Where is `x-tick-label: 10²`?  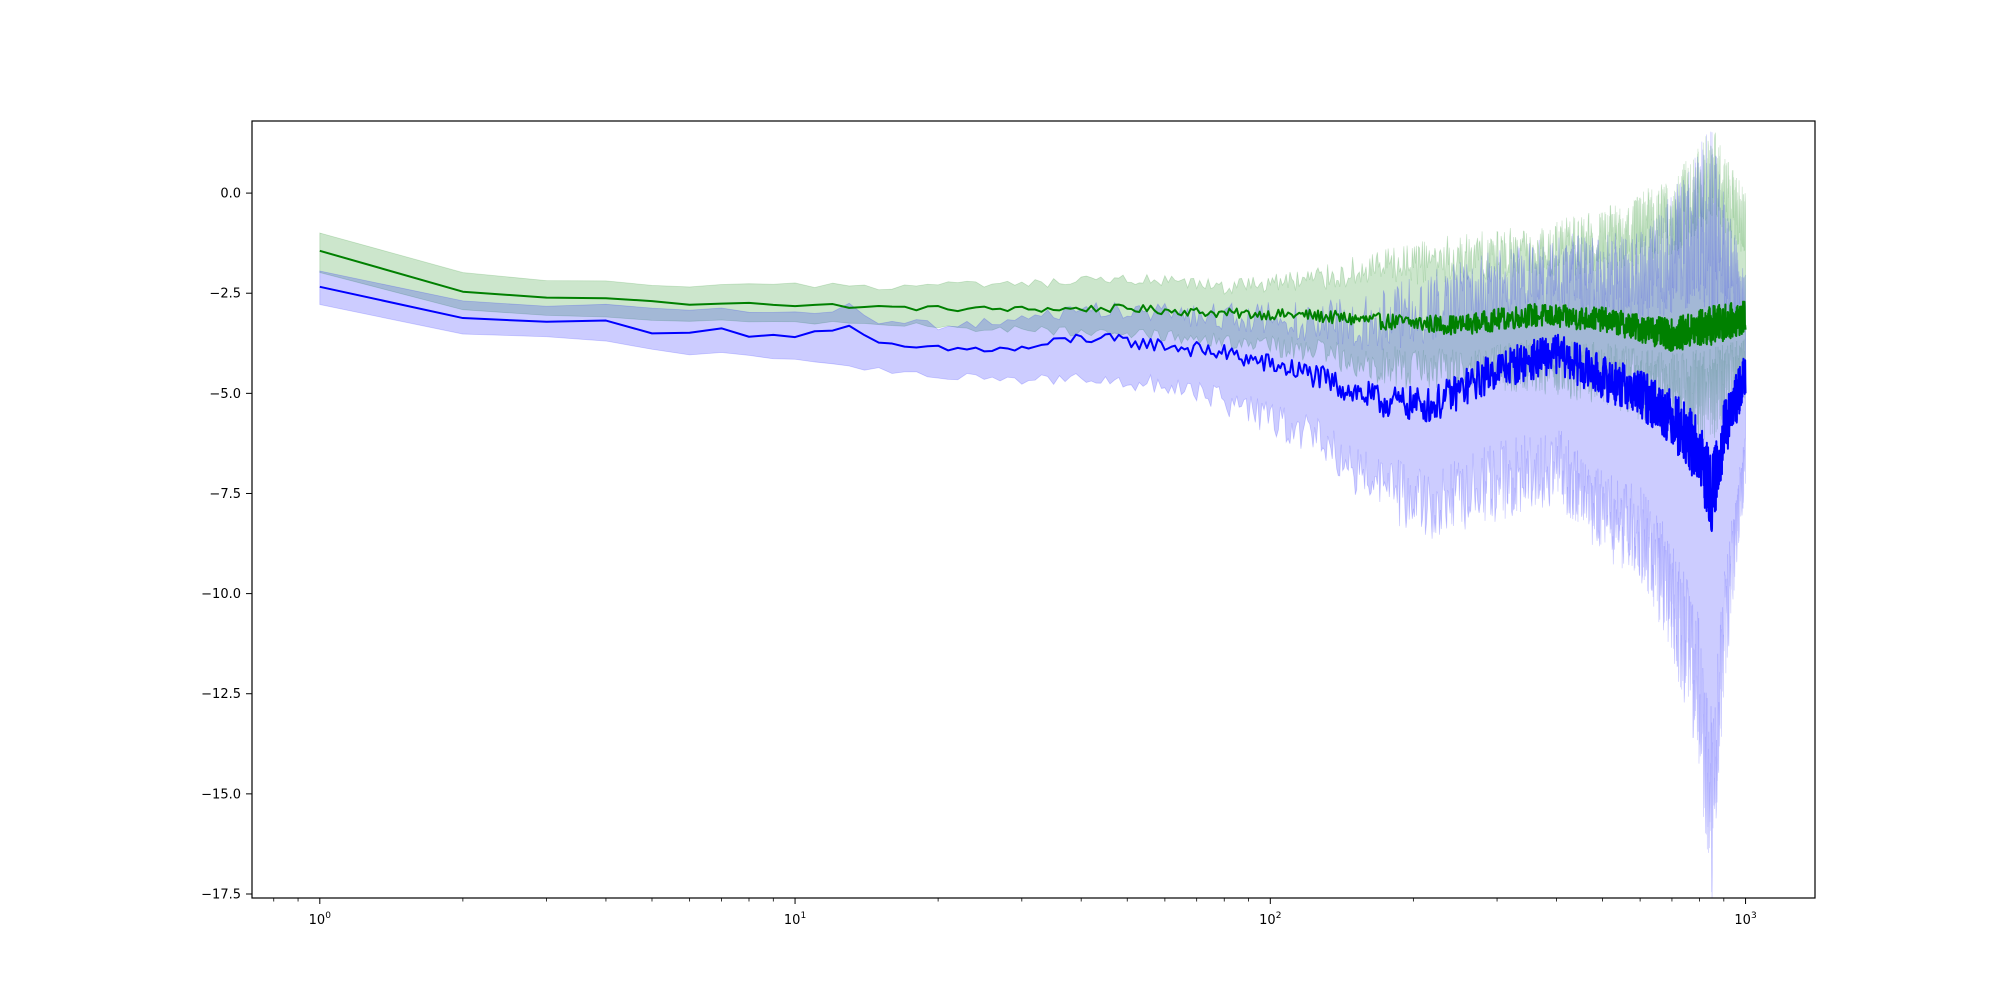 x-tick-label: 10² is located at coordinates (1270, 919).